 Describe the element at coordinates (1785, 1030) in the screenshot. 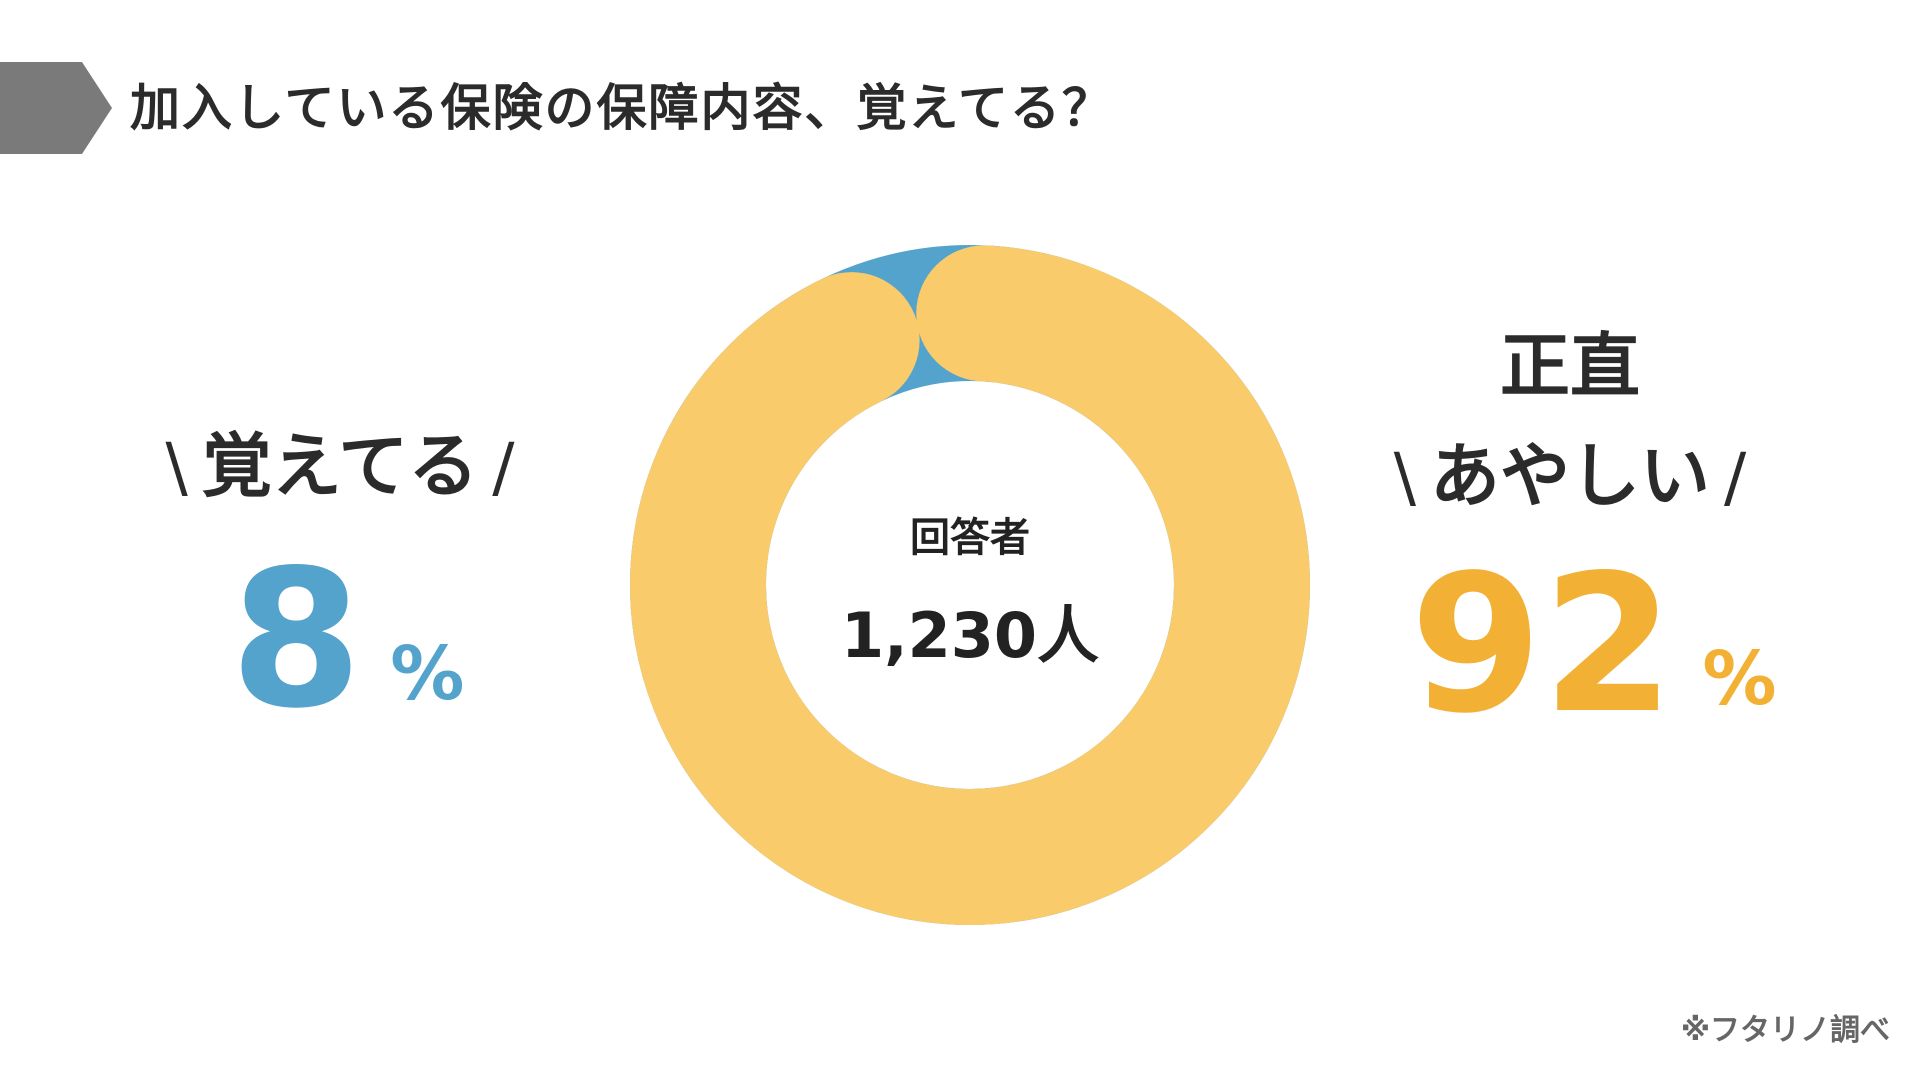

I see `source-note: ※フタリノ調べ` at that location.